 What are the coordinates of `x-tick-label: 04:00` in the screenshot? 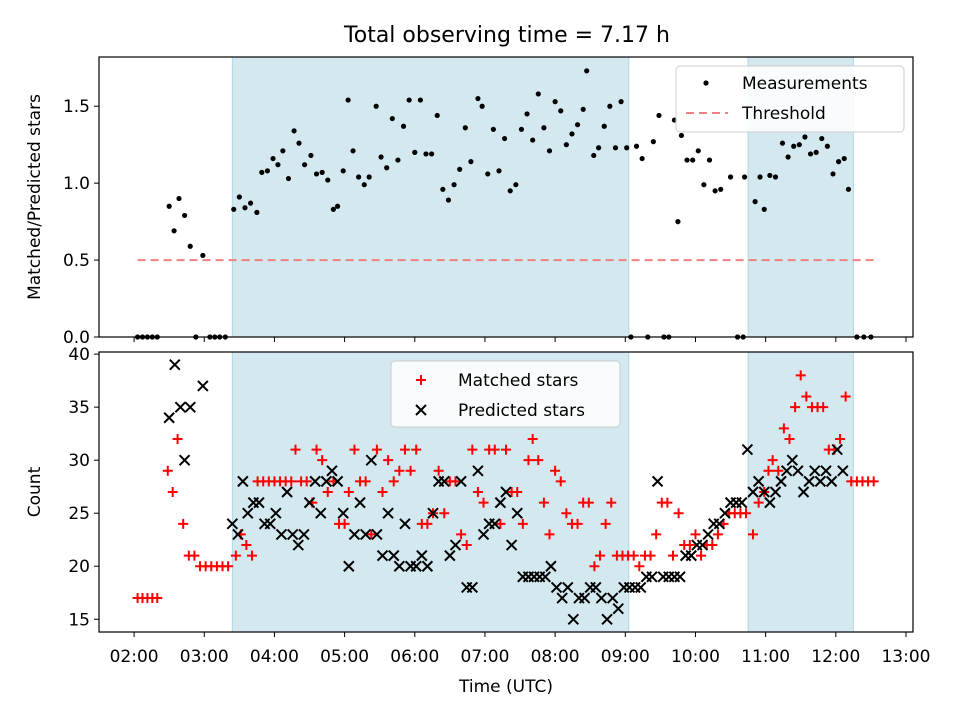 It's located at (274, 657).